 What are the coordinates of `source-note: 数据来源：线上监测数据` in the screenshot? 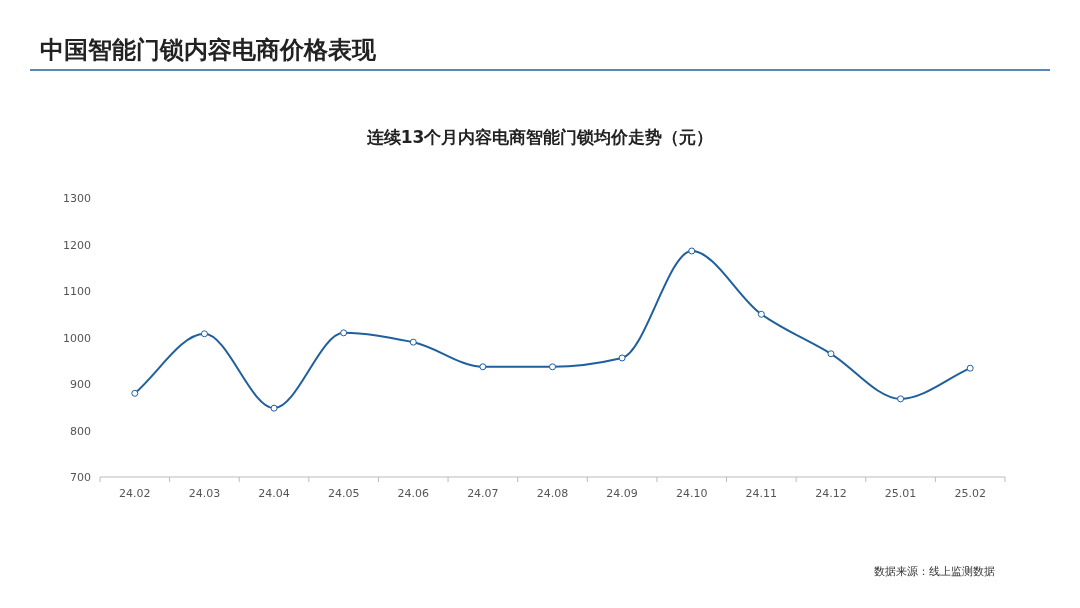 It's located at (934, 571).